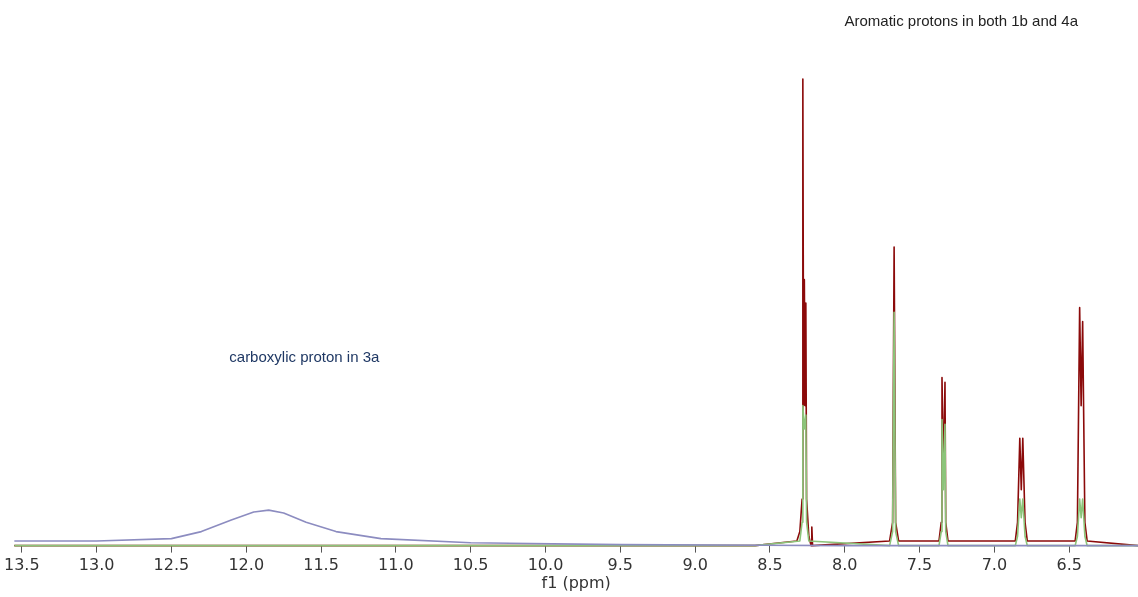  What do you see at coordinates (695, 565) in the screenshot?
I see `x-tick-label: 9.0` at bounding box center [695, 565].